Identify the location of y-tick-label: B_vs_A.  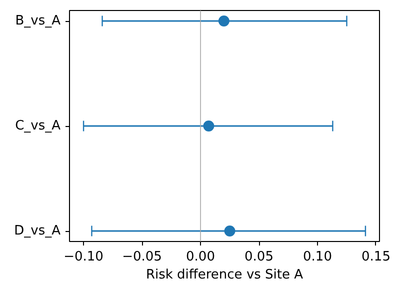
(38, 21).